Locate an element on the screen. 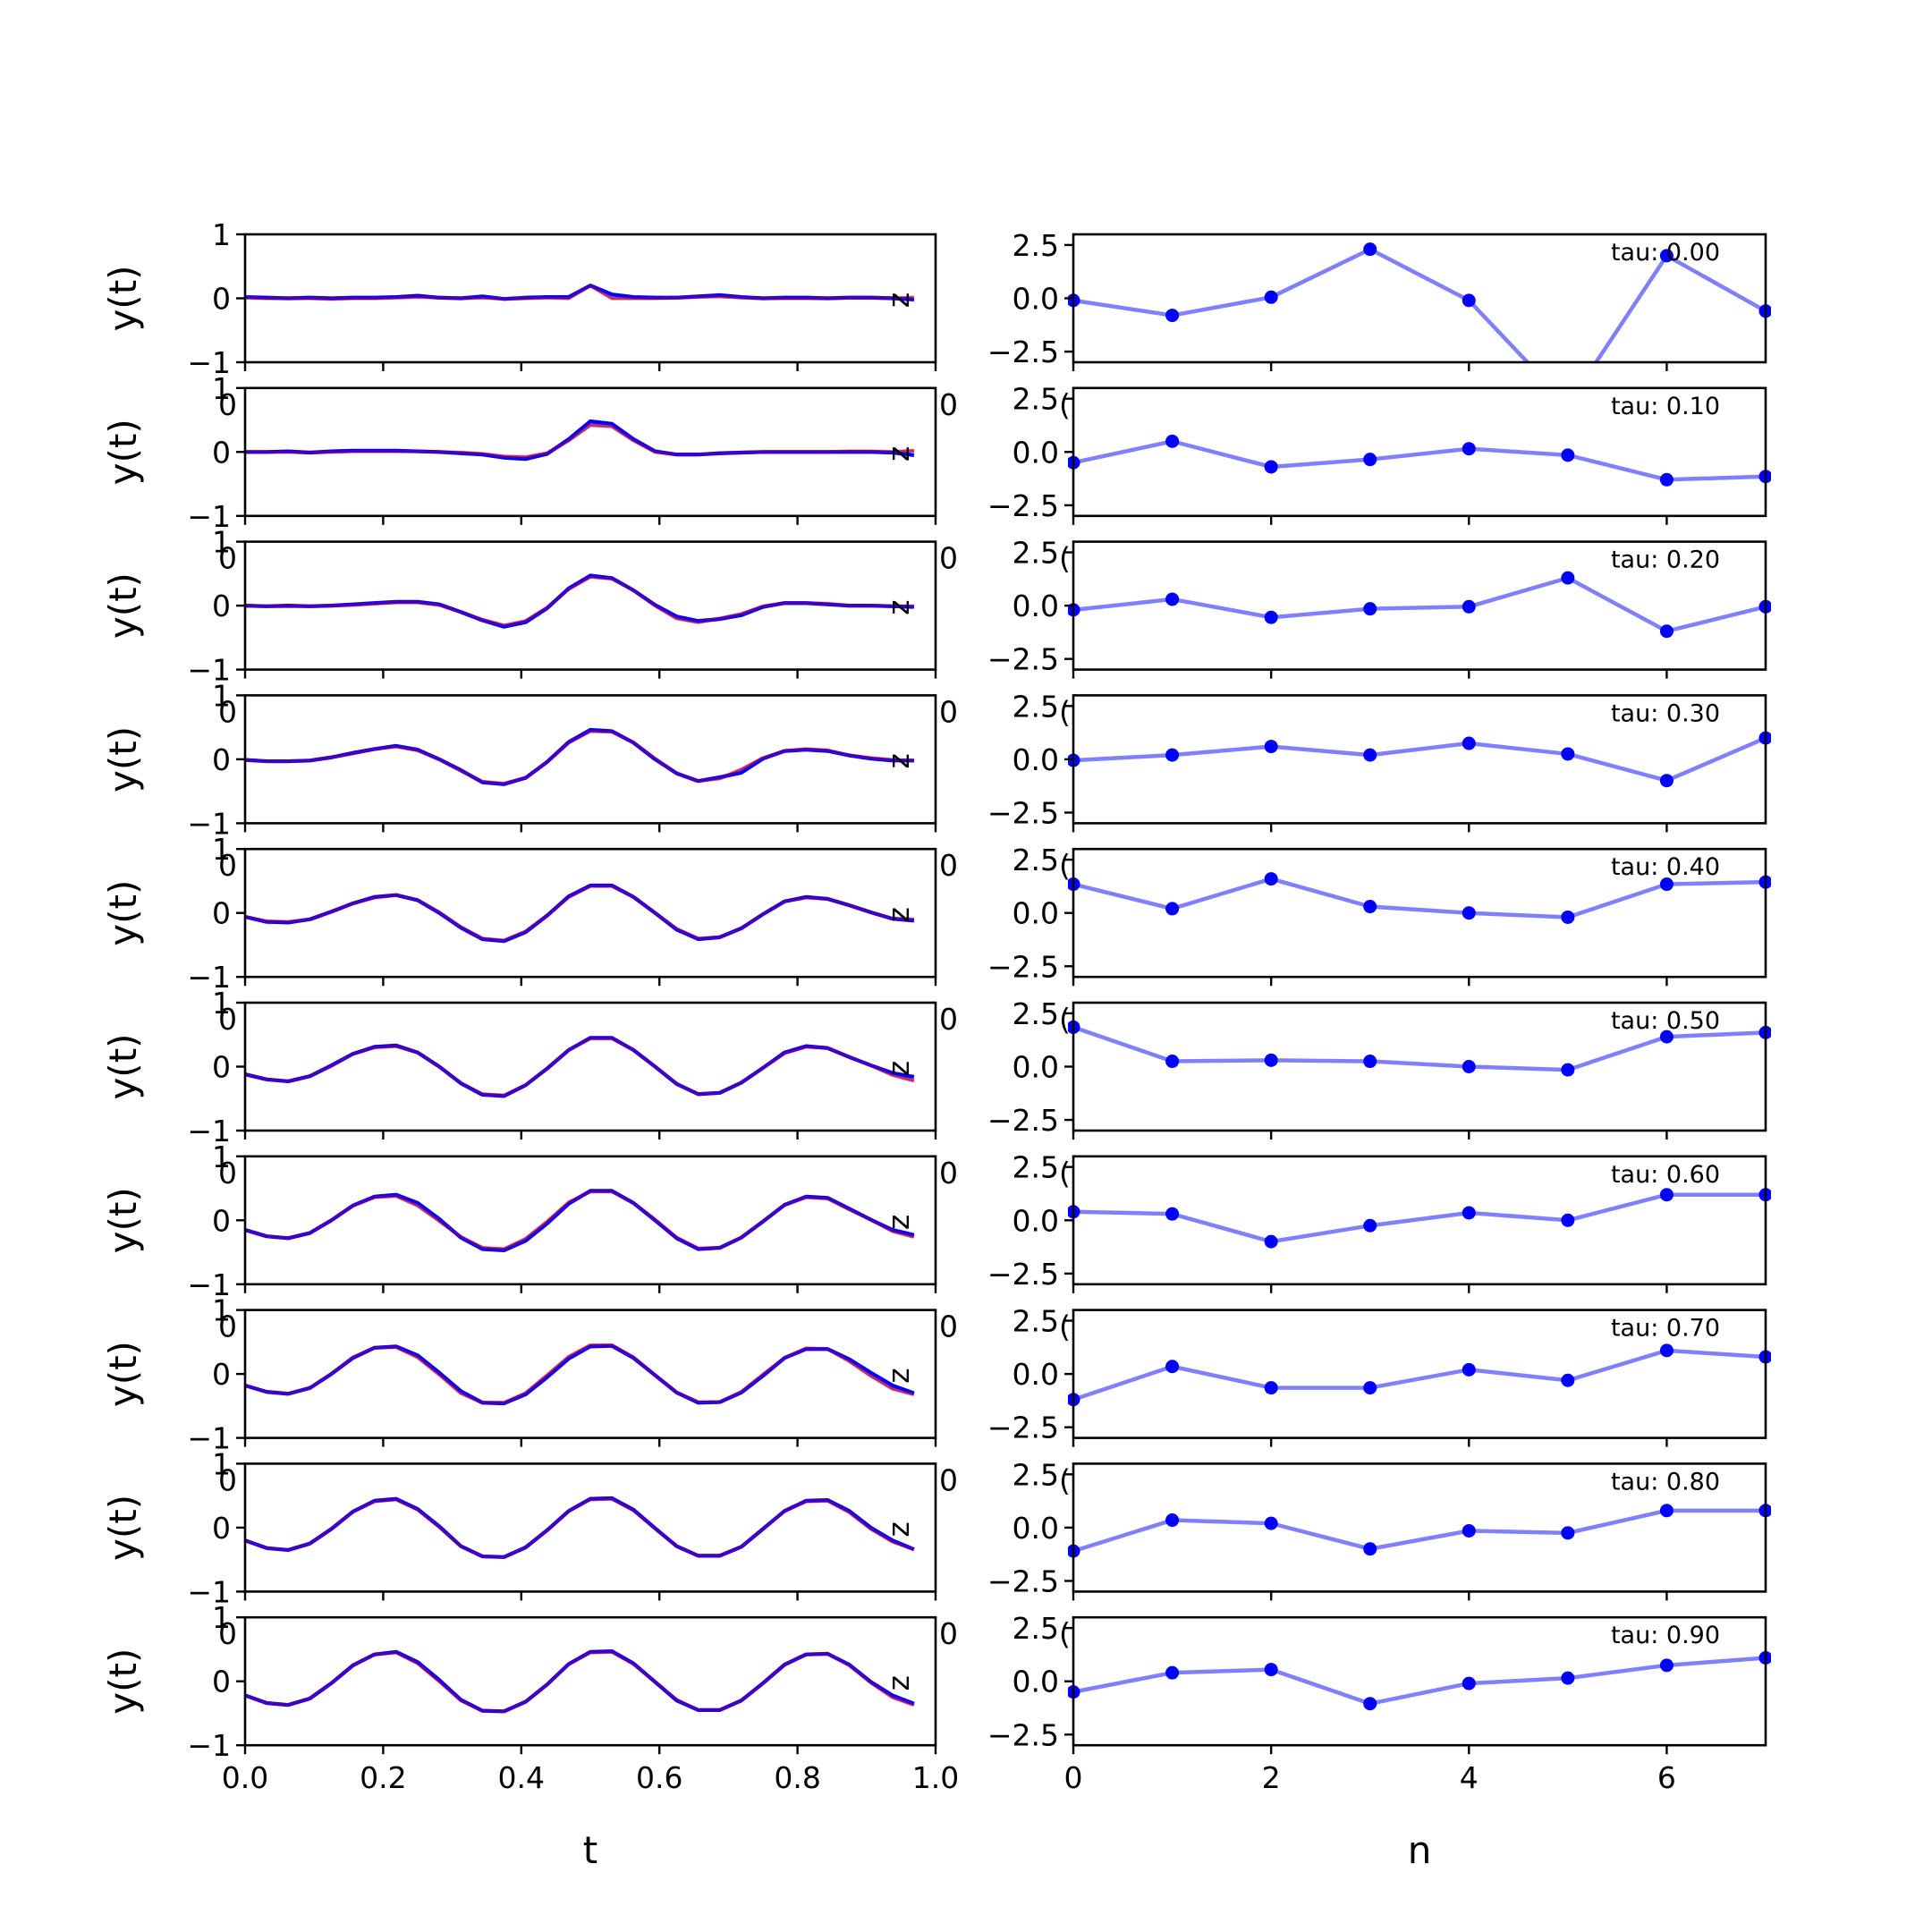  right-axes-4: 2.5 0.0 −2.5 tau: 0.40 is located at coordinates (1379, 915).